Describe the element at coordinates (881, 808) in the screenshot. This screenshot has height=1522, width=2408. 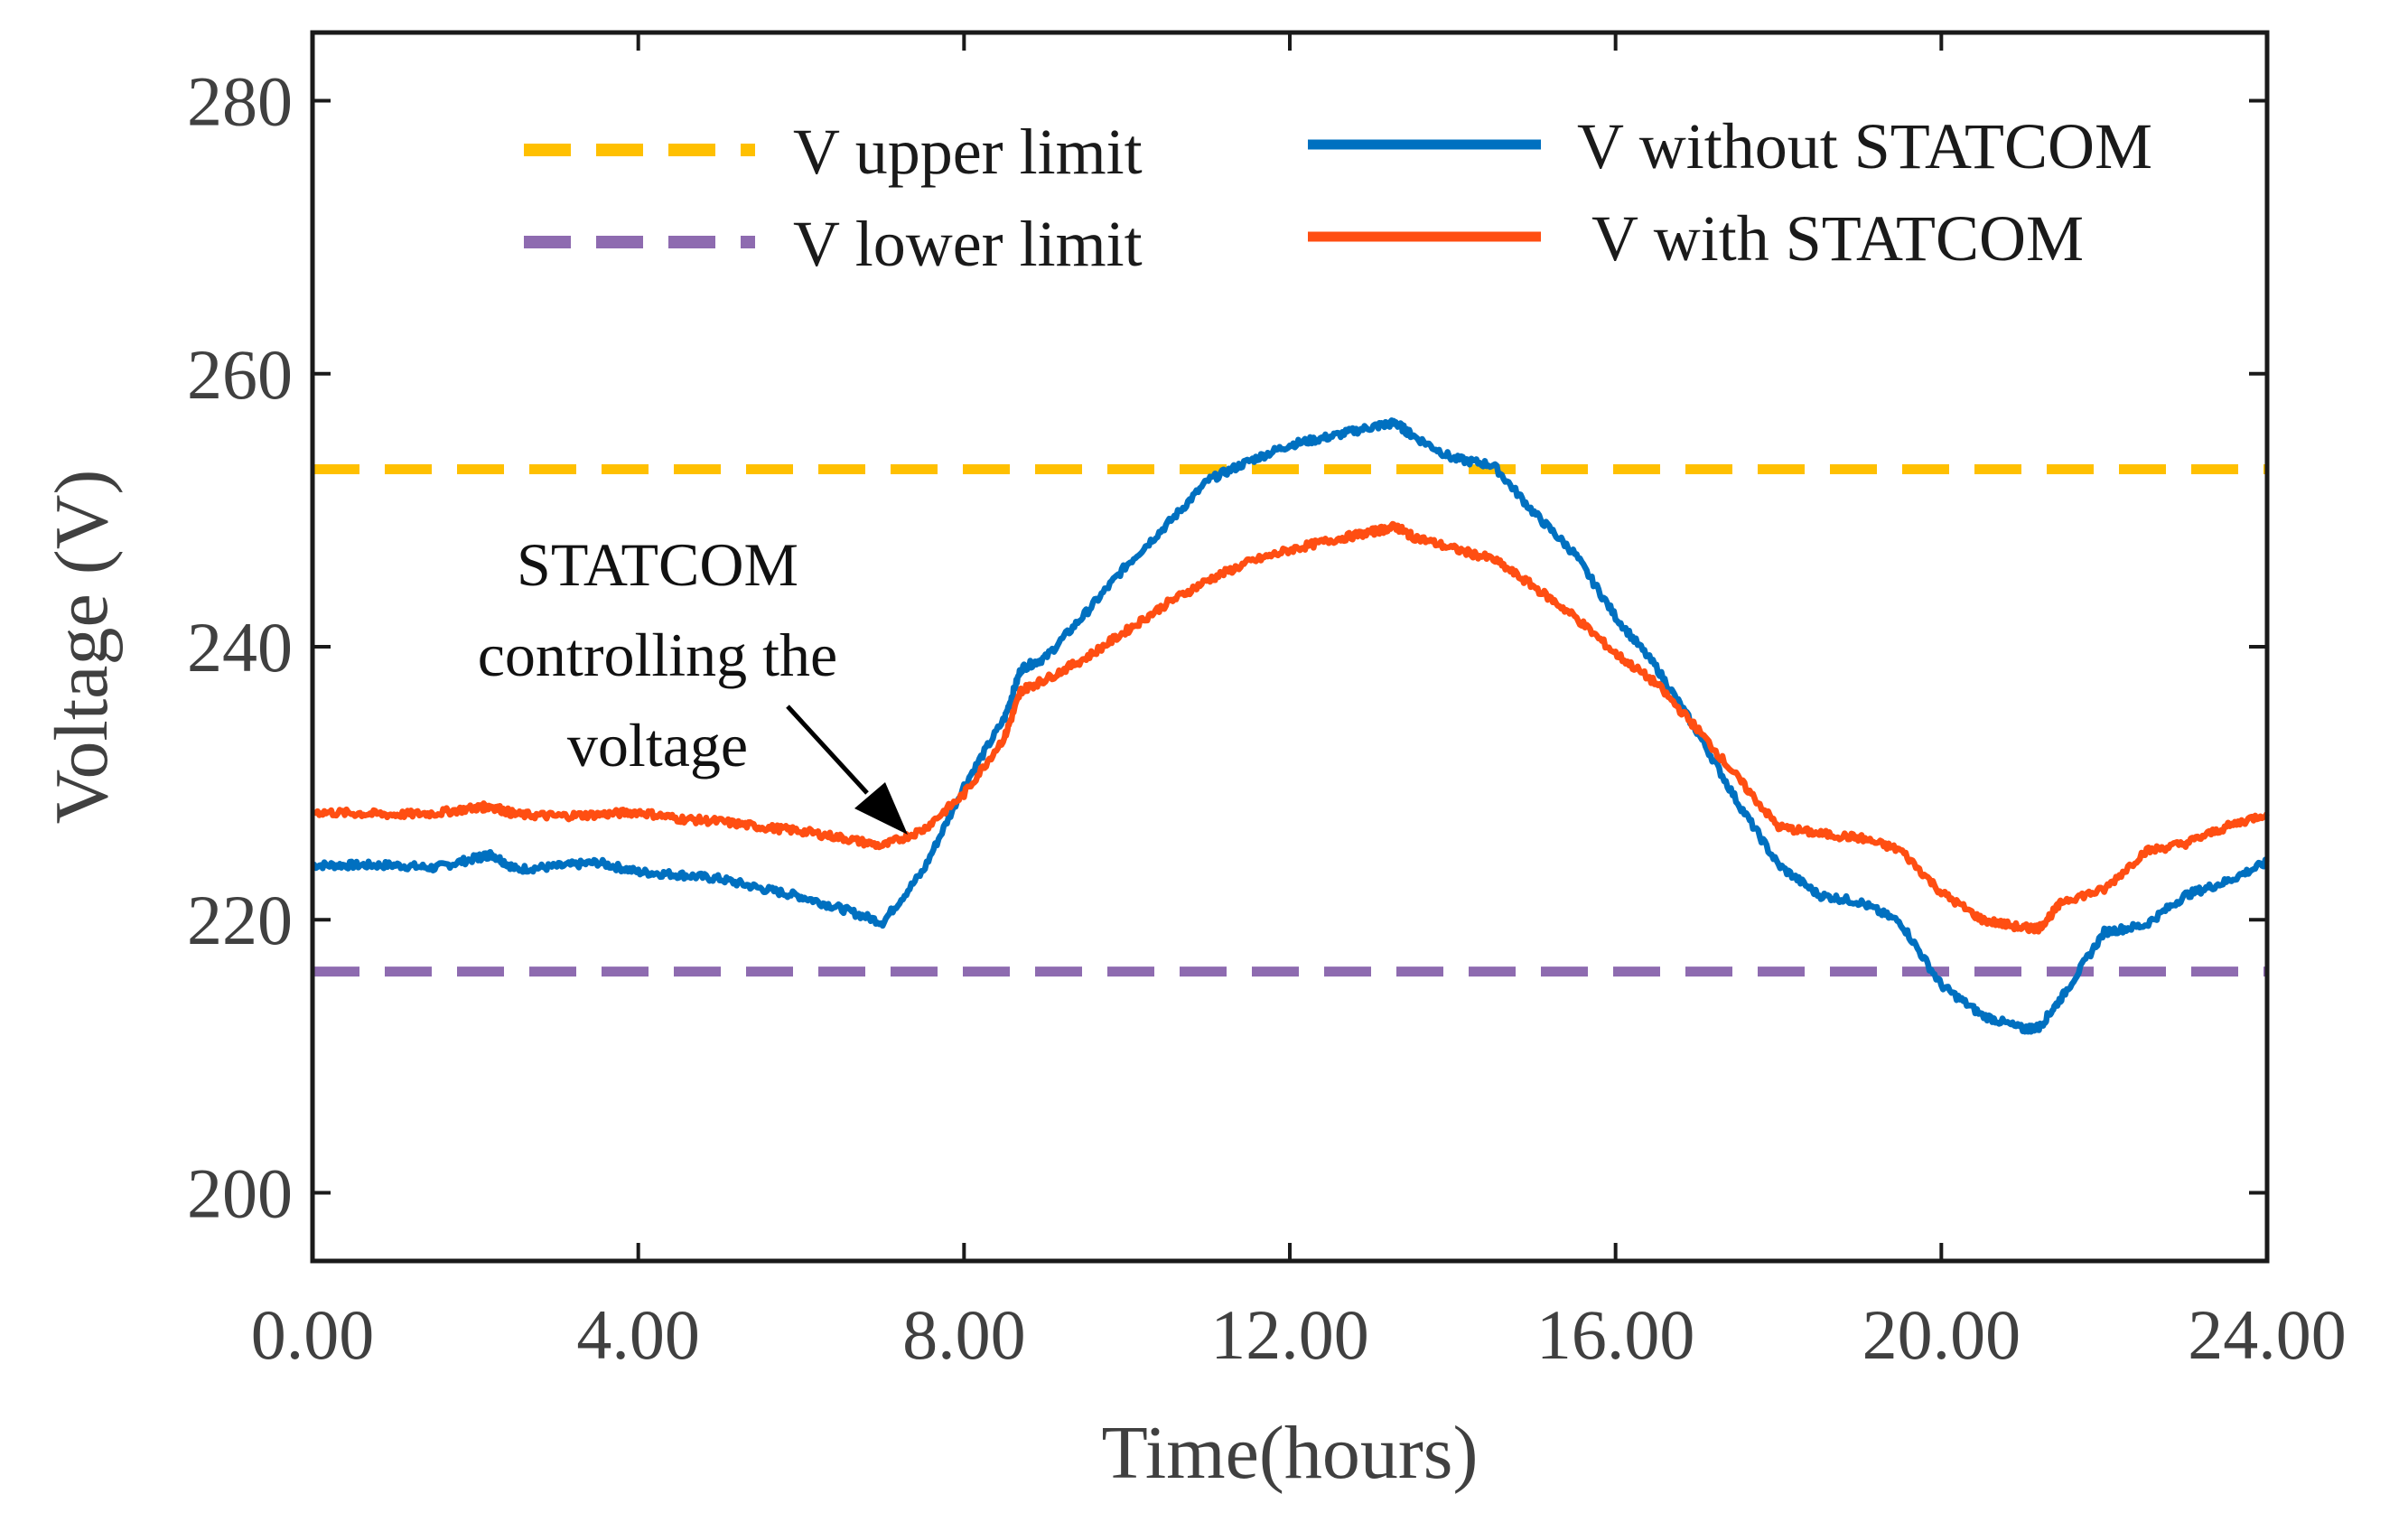
I see `annotation-arrow-head` at that location.